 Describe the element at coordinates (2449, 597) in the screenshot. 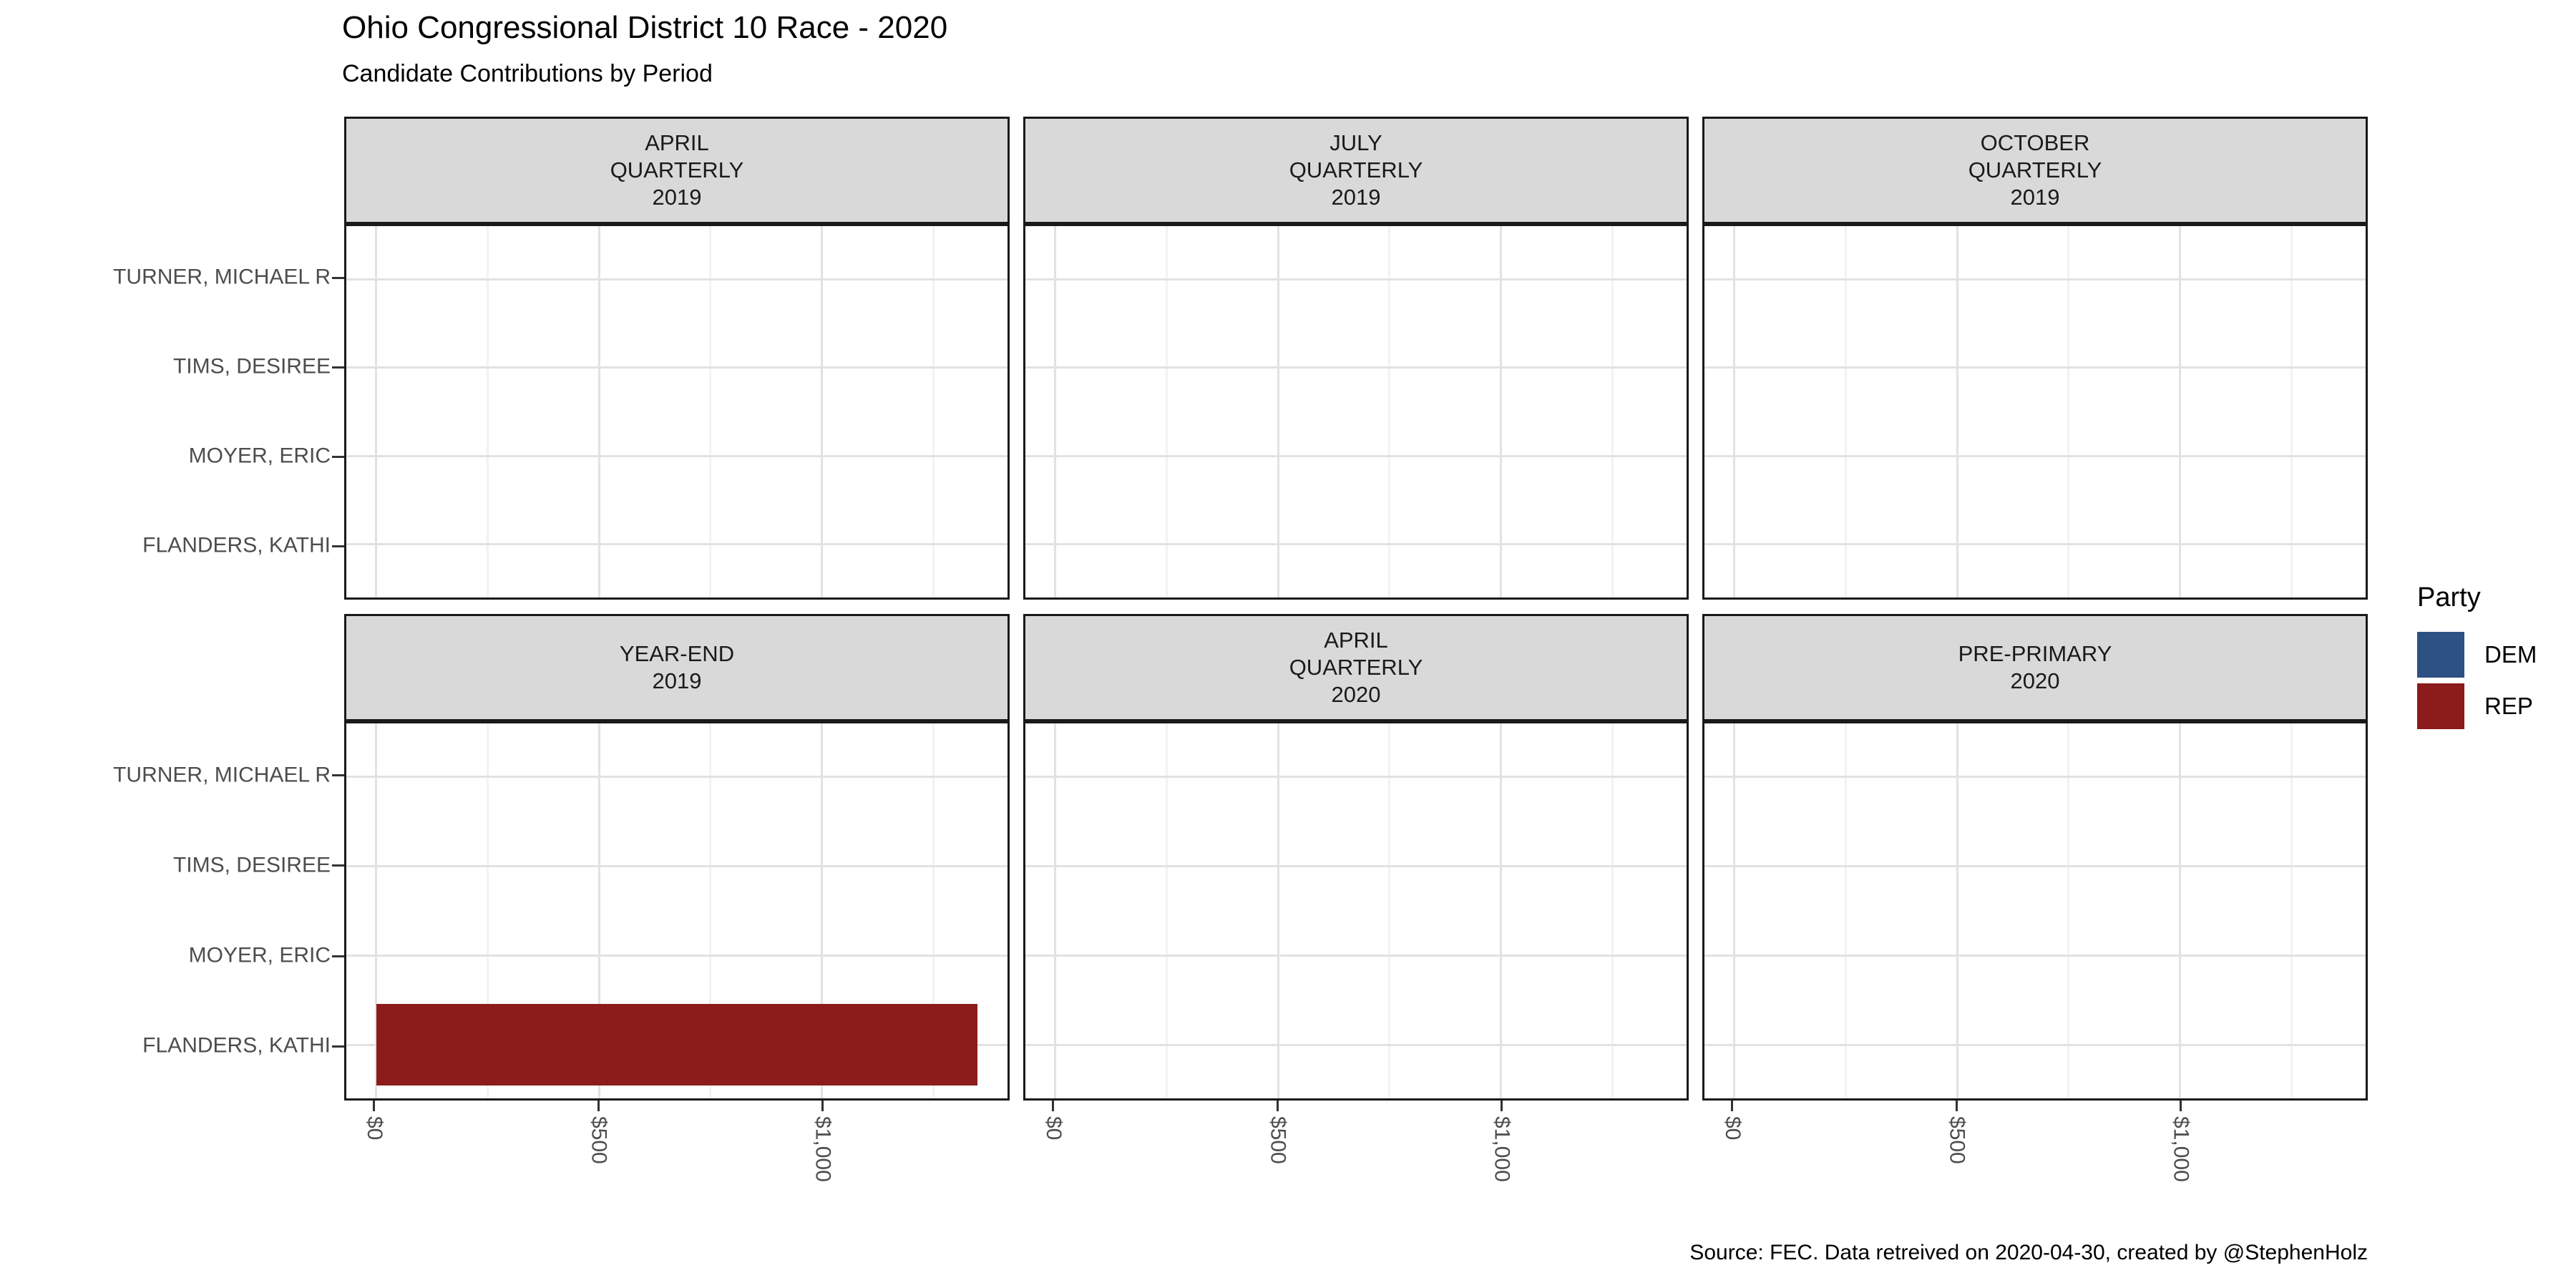

I see `legend-title: Party` at that location.